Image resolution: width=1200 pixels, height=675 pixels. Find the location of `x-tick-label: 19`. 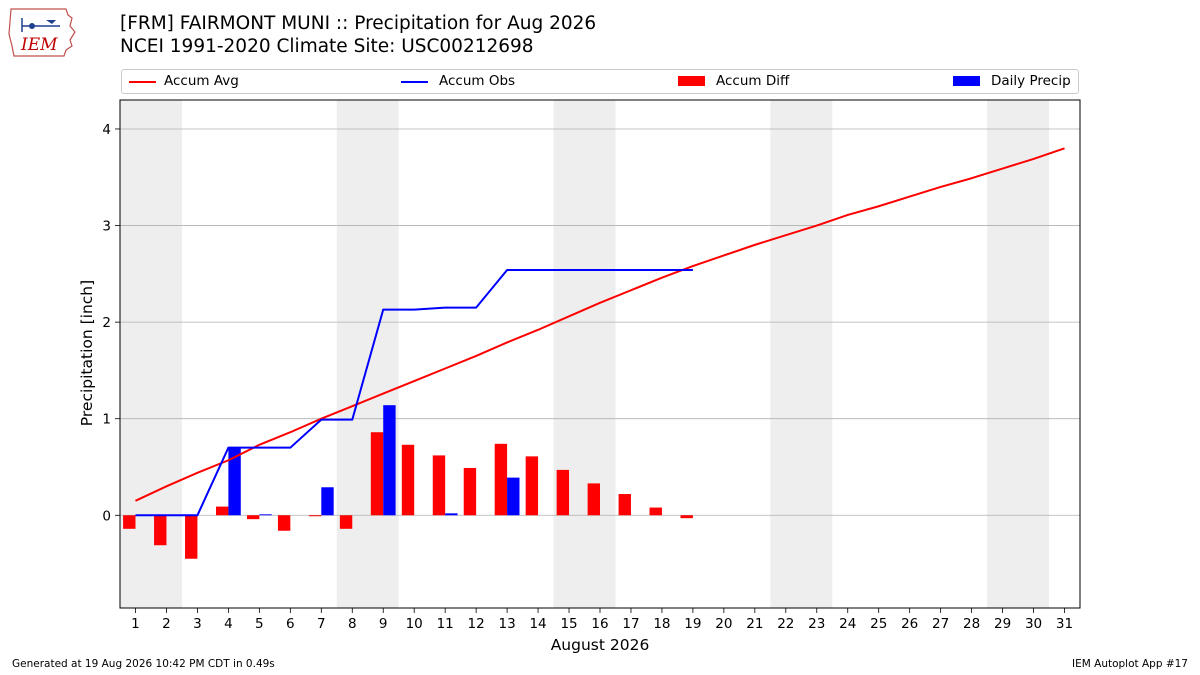

x-tick-label: 19 is located at coordinates (692, 624).